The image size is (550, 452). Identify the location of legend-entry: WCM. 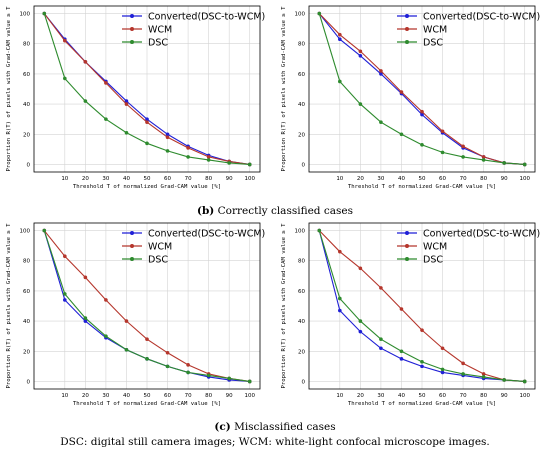
(435, 247).